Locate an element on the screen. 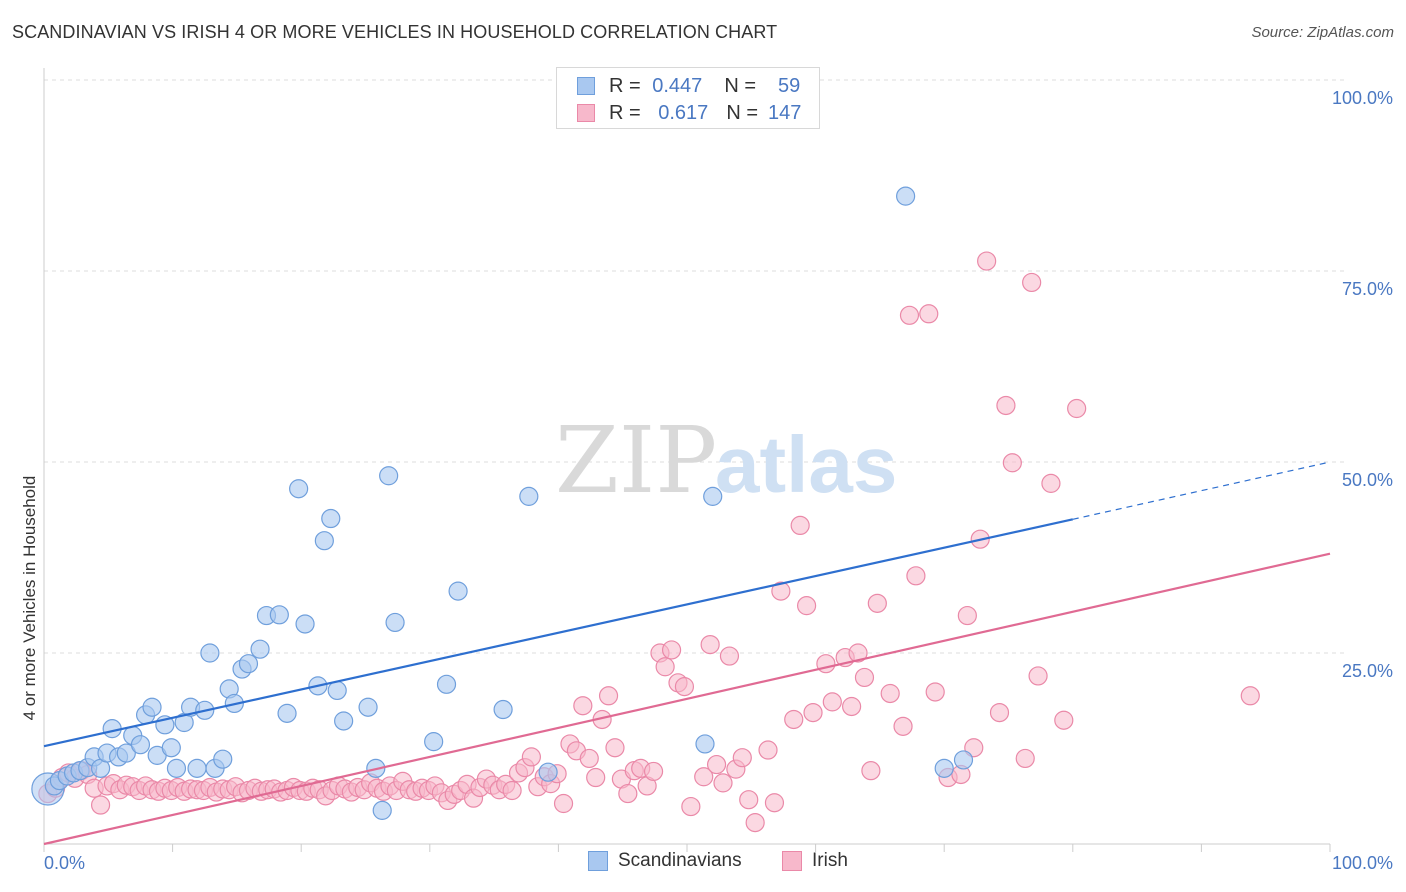 The width and height of the screenshot is (1406, 892). source-label: Source: ZipAtlas.com is located at coordinates (1322, 32).